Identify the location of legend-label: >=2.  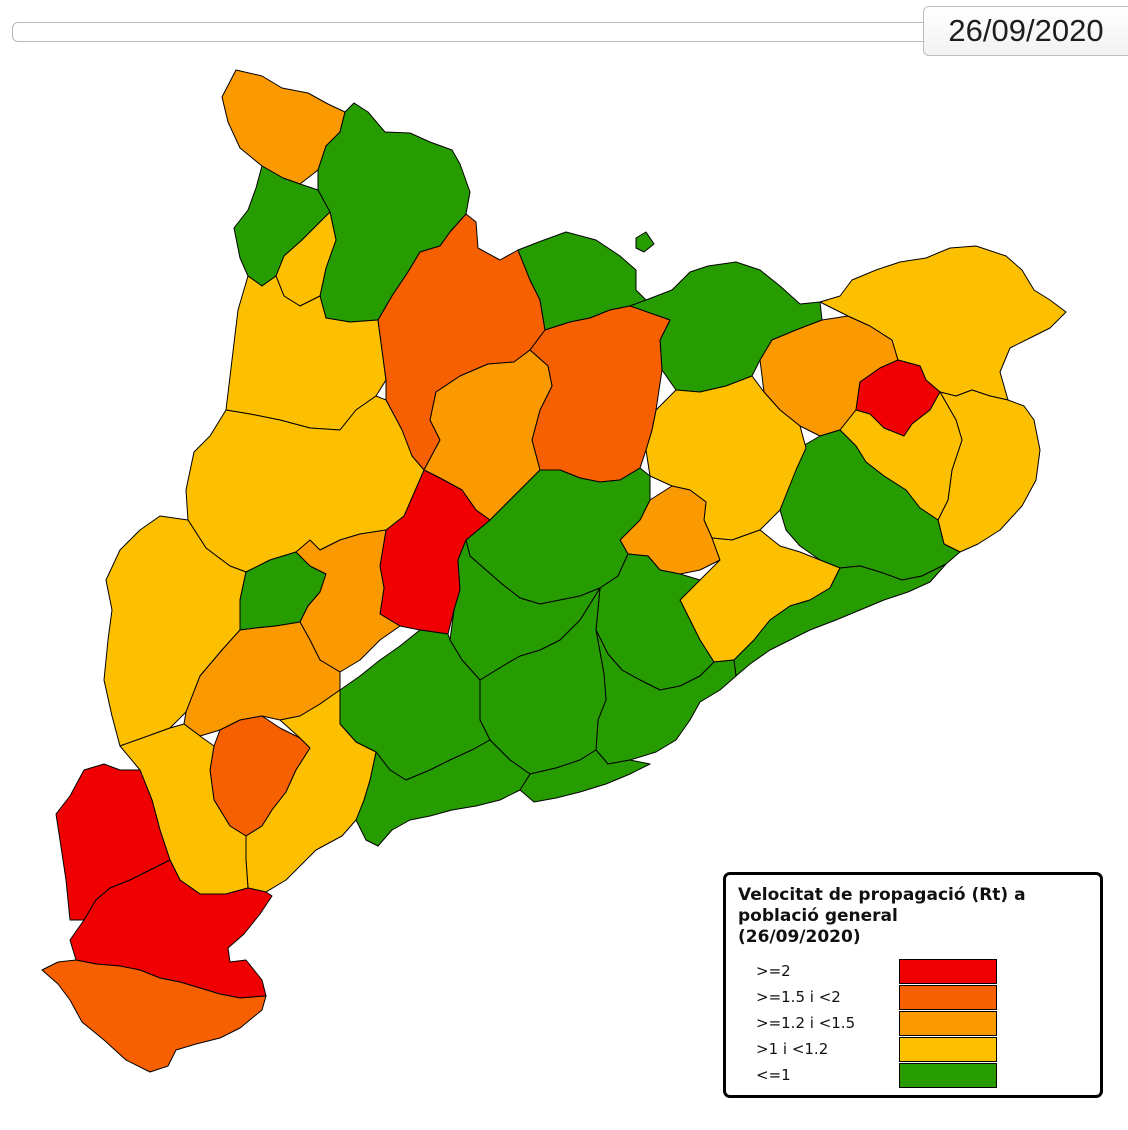
(773, 971).